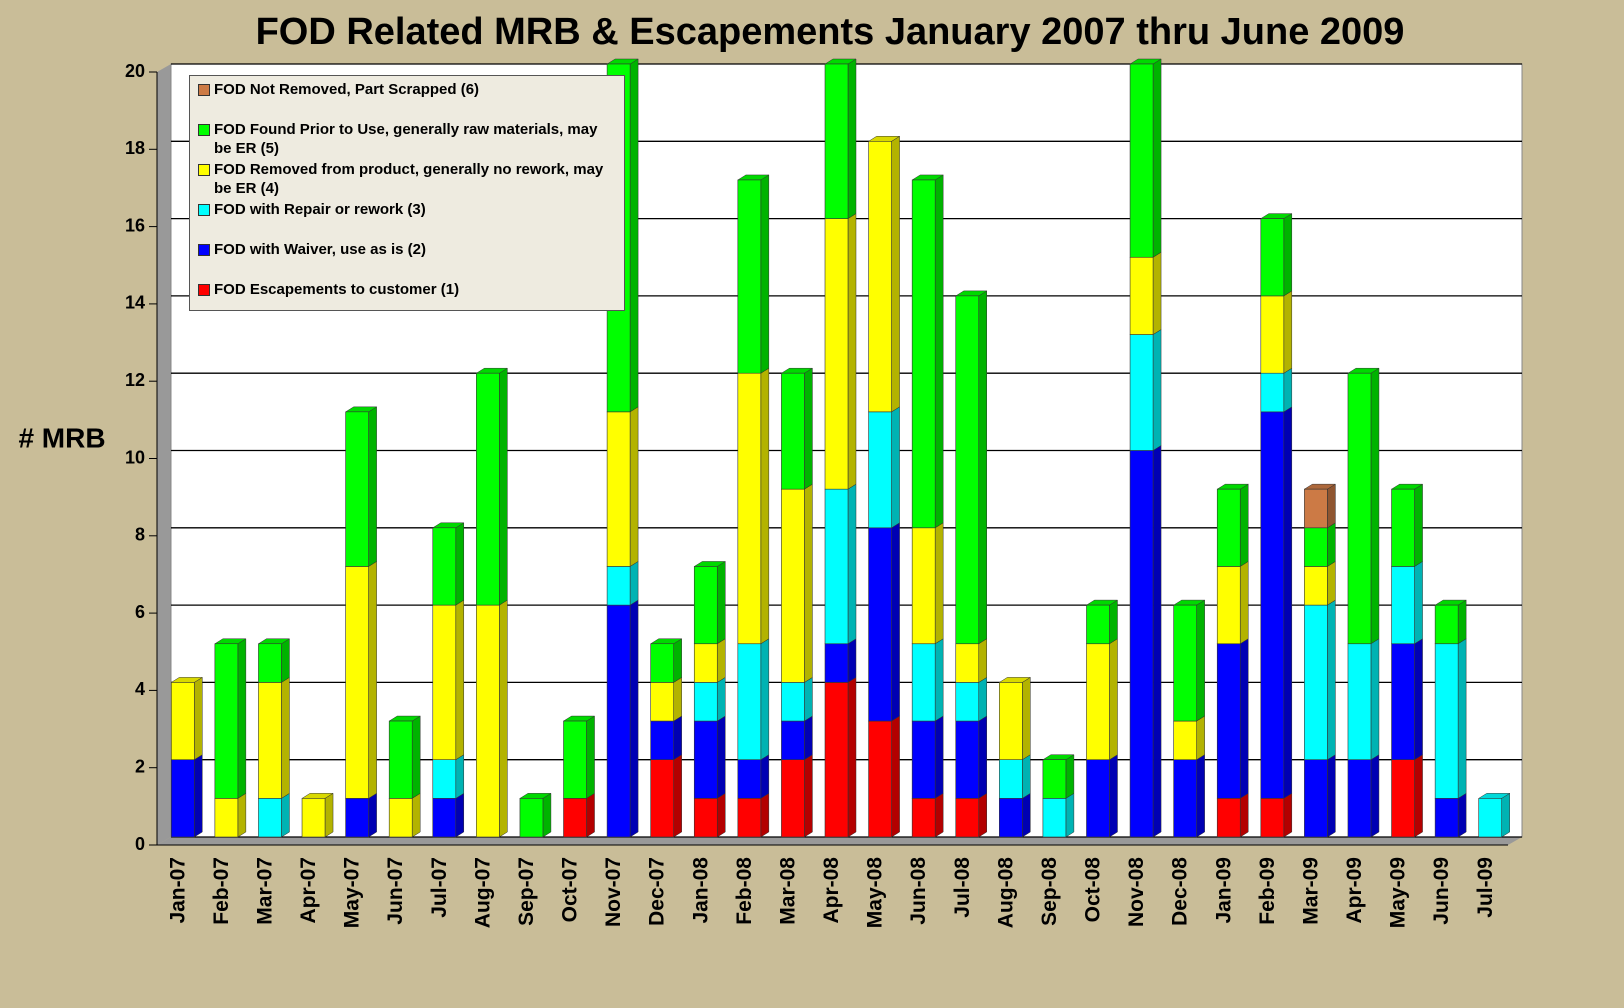  What do you see at coordinates (61, 437) in the screenshot?
I see `y-axis-label: # MRB` at bounding box center [61, 437].